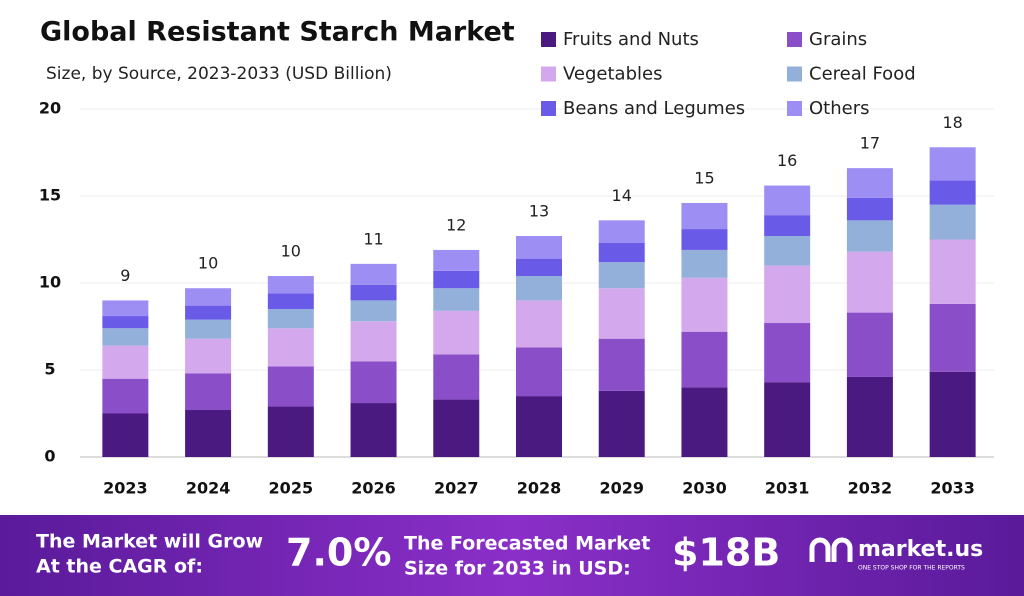  I want to click on x-tick-label: 2026, so click(373, 488).